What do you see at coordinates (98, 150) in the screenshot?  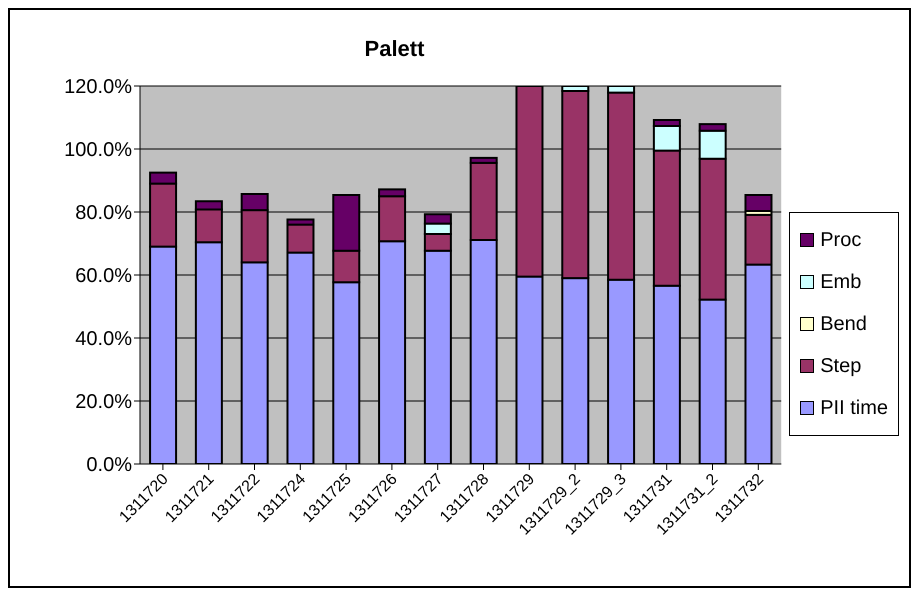 I see `y-tick-label: 100.0%` at bounding box center [98, 150].